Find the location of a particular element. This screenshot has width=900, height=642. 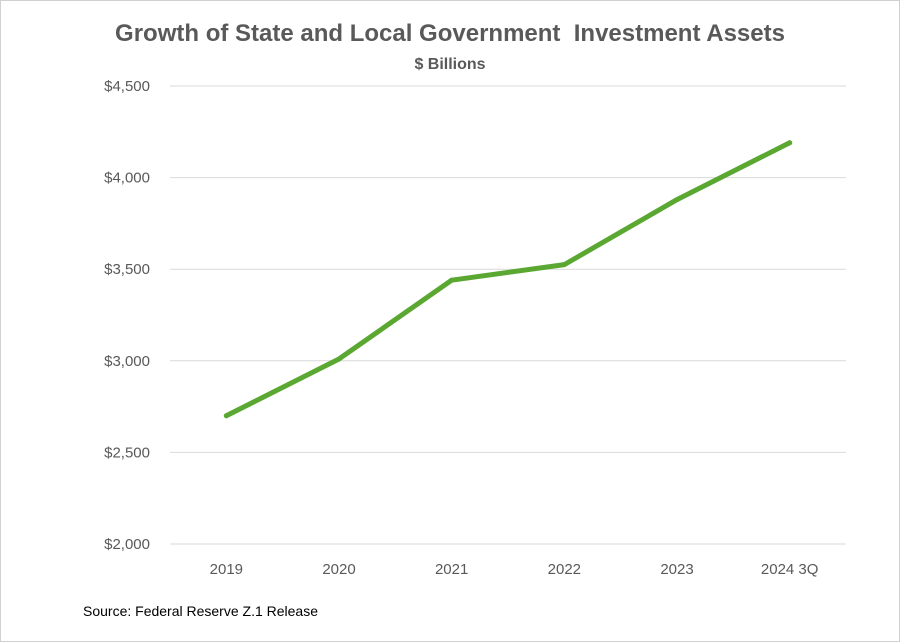

x-tick-label: 2019 is located at coordinates (226, 569).